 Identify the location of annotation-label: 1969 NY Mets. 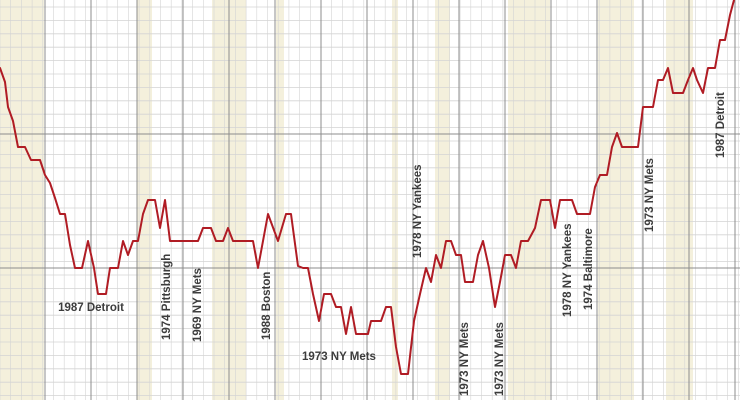
(198, 305).